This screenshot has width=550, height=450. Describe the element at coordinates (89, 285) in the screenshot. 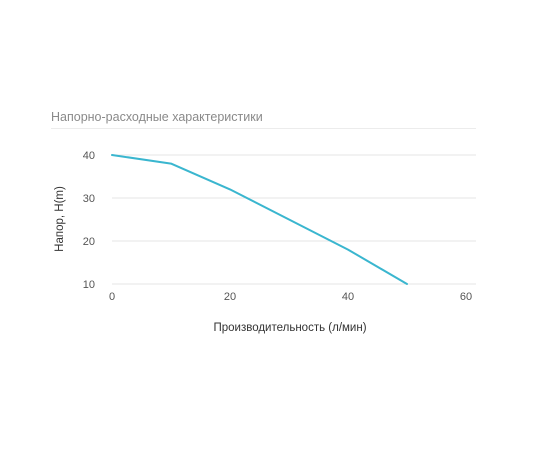

I see `y-tick-label: 10` at that location.